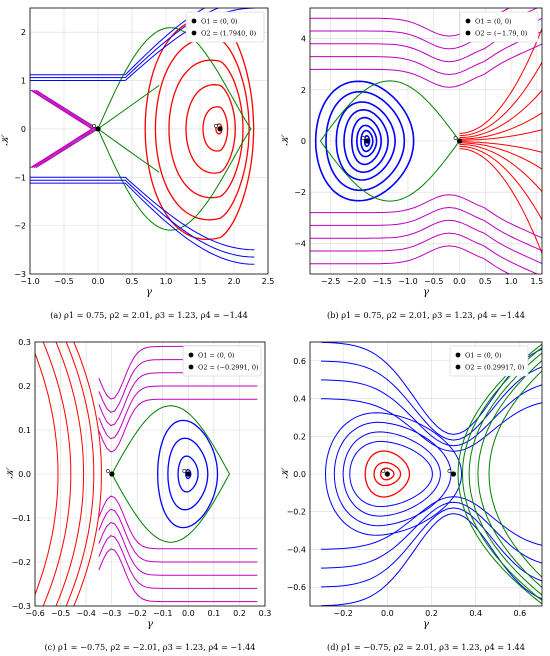  I want to click on legend-entry: O2 = (−1.79, 0), so click(501, 34).